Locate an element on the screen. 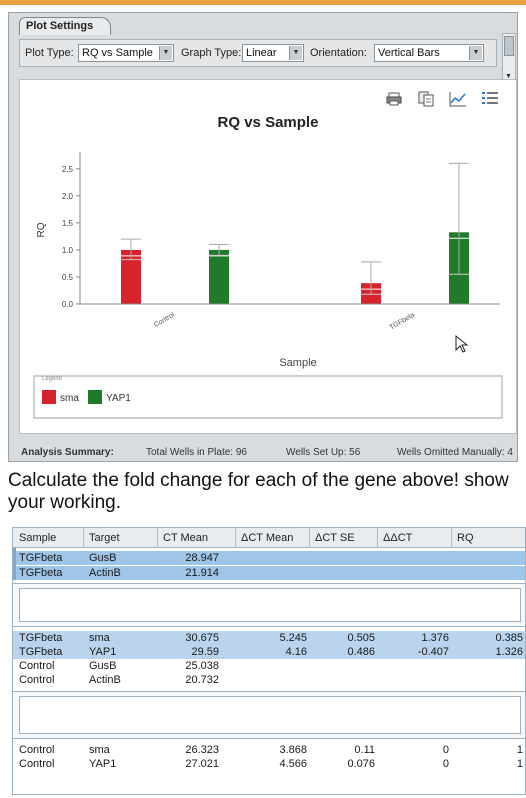  table-group-spacer is located at coordinates (269, 715).